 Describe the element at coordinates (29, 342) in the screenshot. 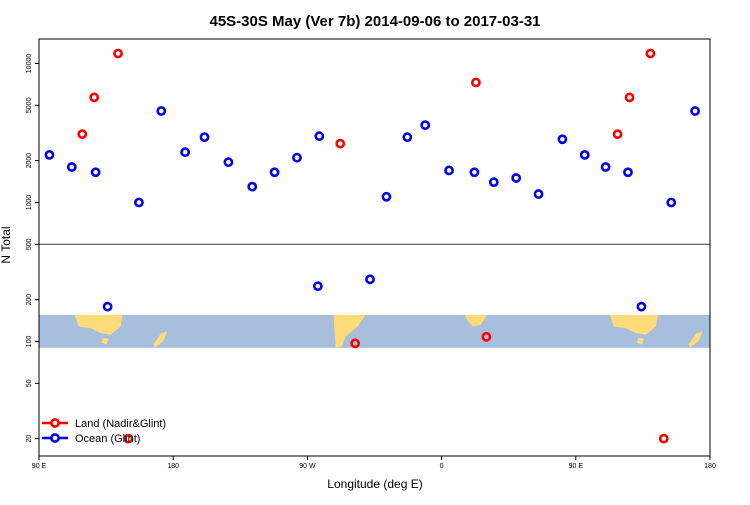

I see `y-tick-label: 100` at that location.